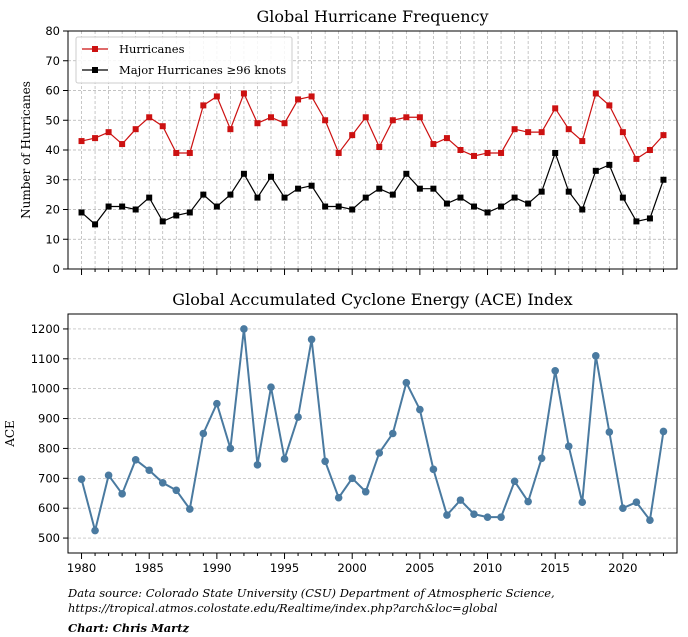 The image size is (688, 637). What do you see at coordinates (49, 478) in the screenshot?
I see `ace-ytick-label: 700` at bounding box center [49, 478].